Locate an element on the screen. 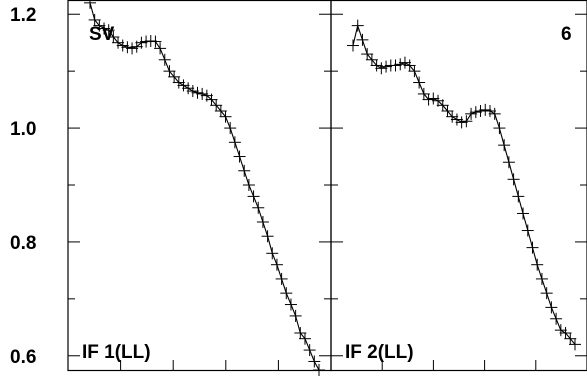 The width and height of the screenshot is (587, 377). y-tick-label: 1.0 is located at coordinates (23, 129).